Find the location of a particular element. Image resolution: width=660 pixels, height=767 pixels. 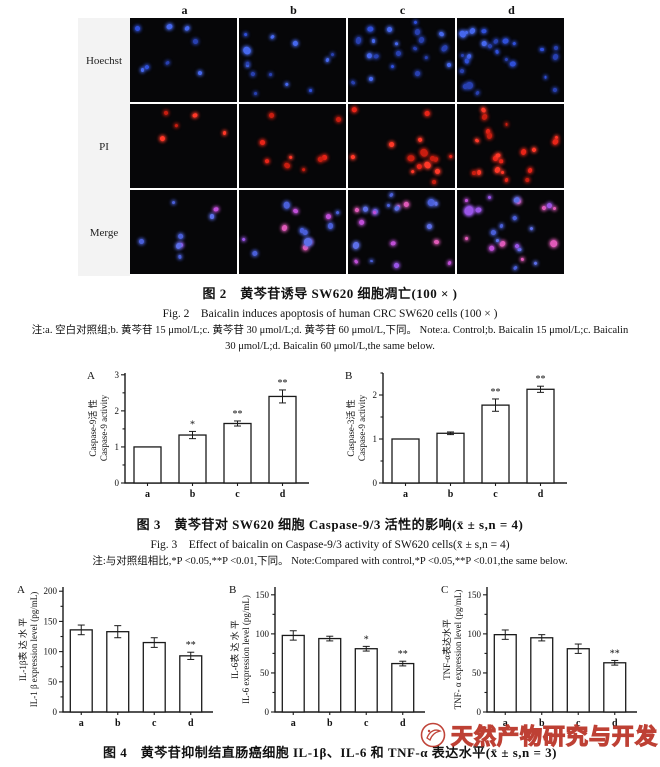

svg-text: B is located at coordinates (348, 376).